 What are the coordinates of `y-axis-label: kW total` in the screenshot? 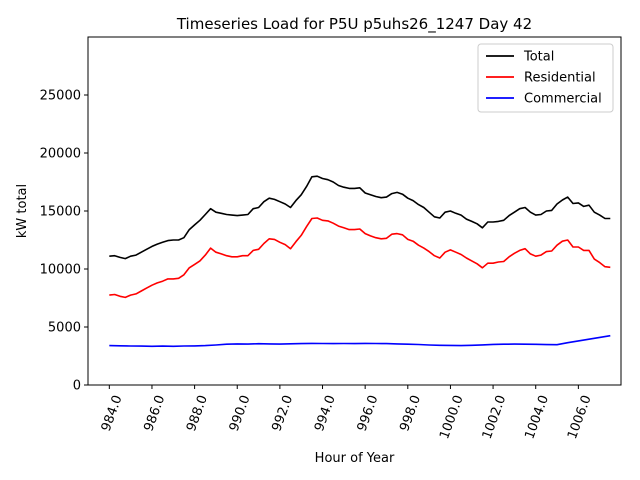 It's located at (22, 211).